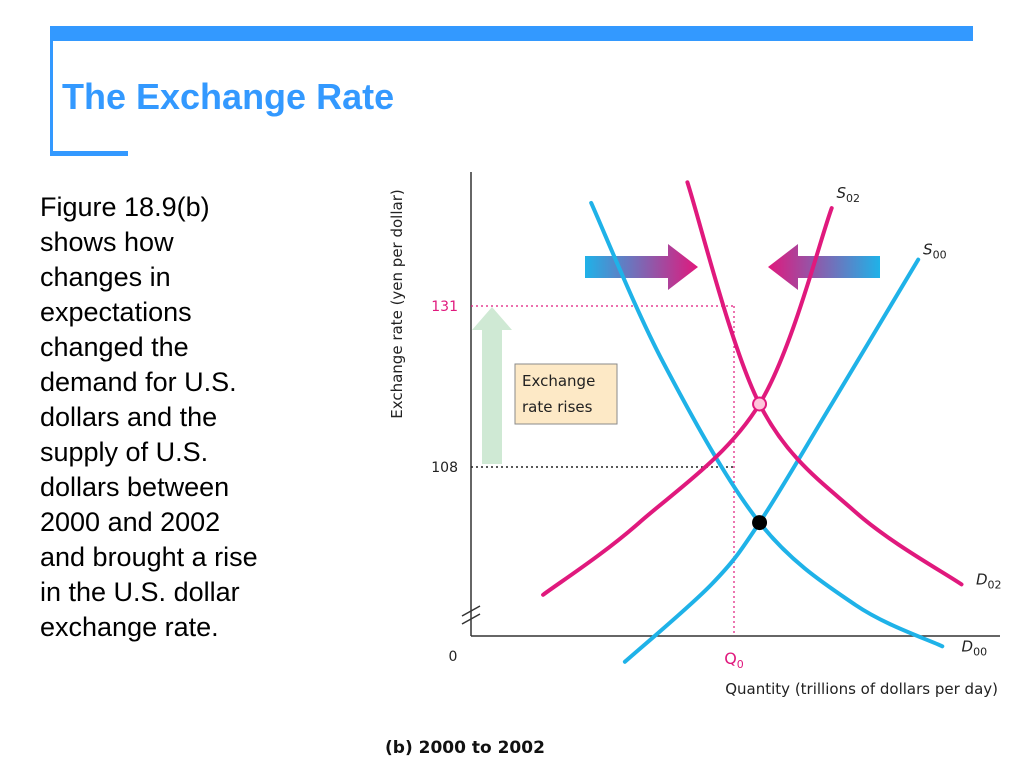  Describe the element at coordinates (125, 207) in the screenshot. I see `body-line: Figure 18.9(b)` at that location.